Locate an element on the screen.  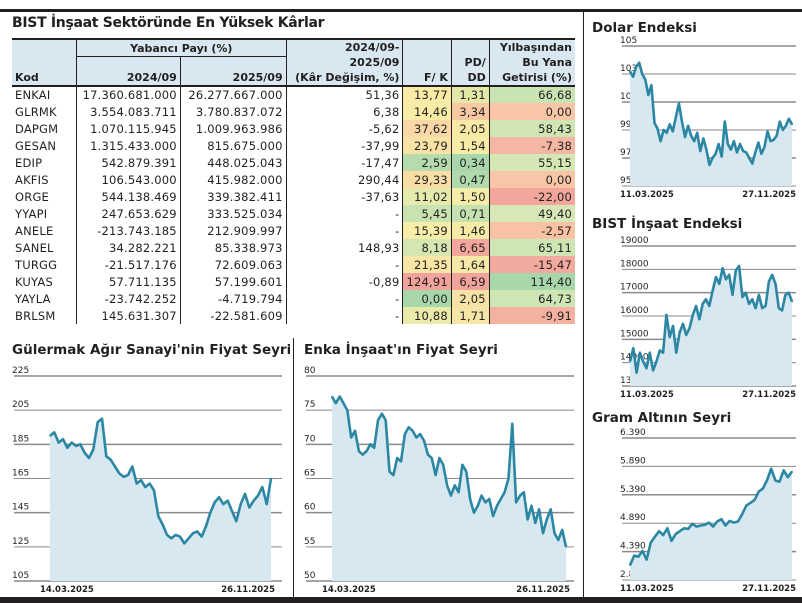
y-tick-label: 99 is located at coordinates (626, 125).